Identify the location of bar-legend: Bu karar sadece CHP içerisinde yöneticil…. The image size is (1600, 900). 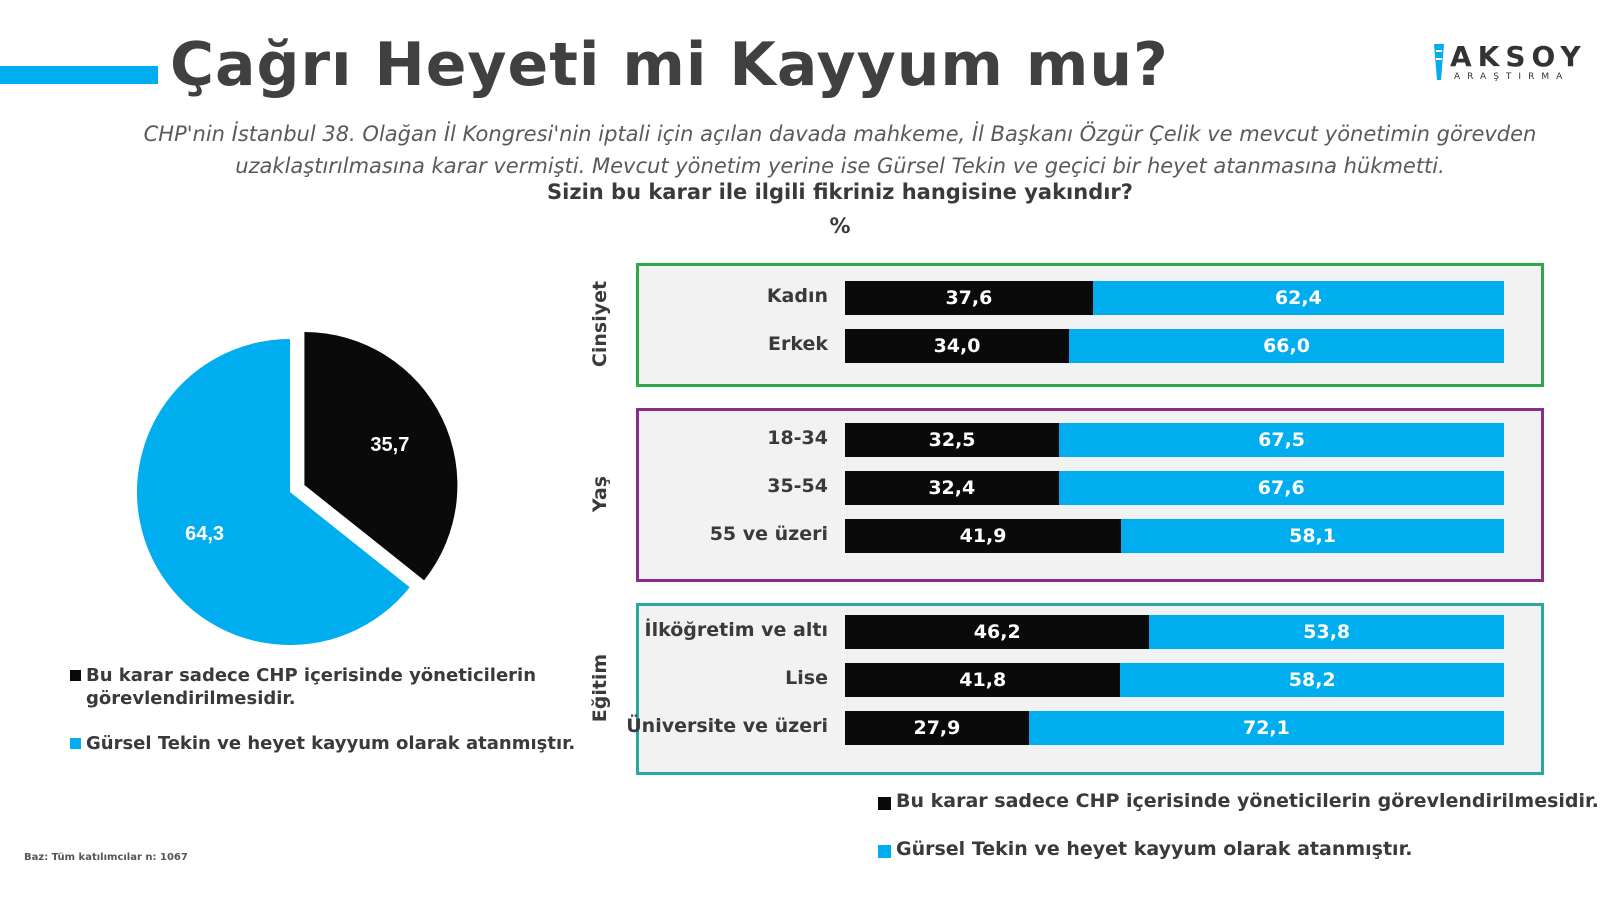
(1238, 838).